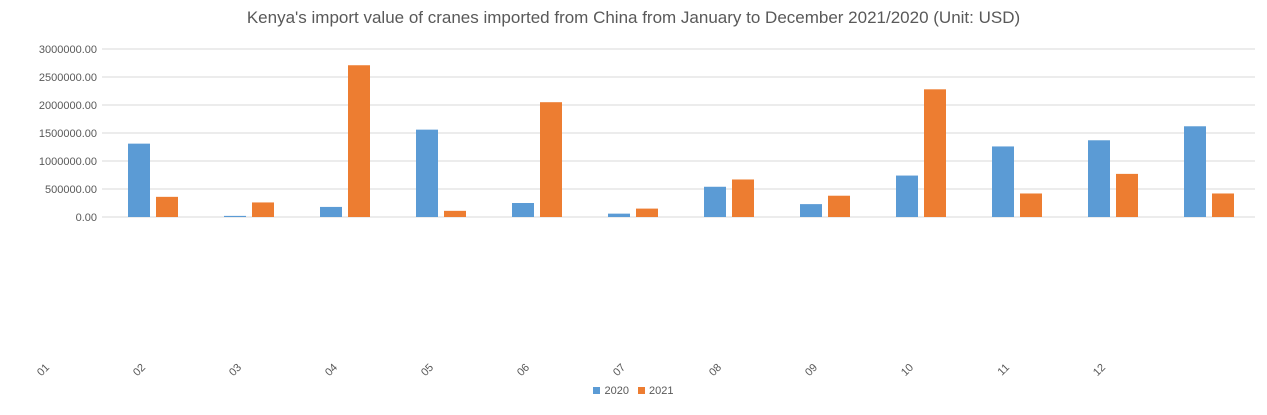 This screenshot has height=415, width=1267. I want to click on y-tick-label: 0.00, so click(86, 218).